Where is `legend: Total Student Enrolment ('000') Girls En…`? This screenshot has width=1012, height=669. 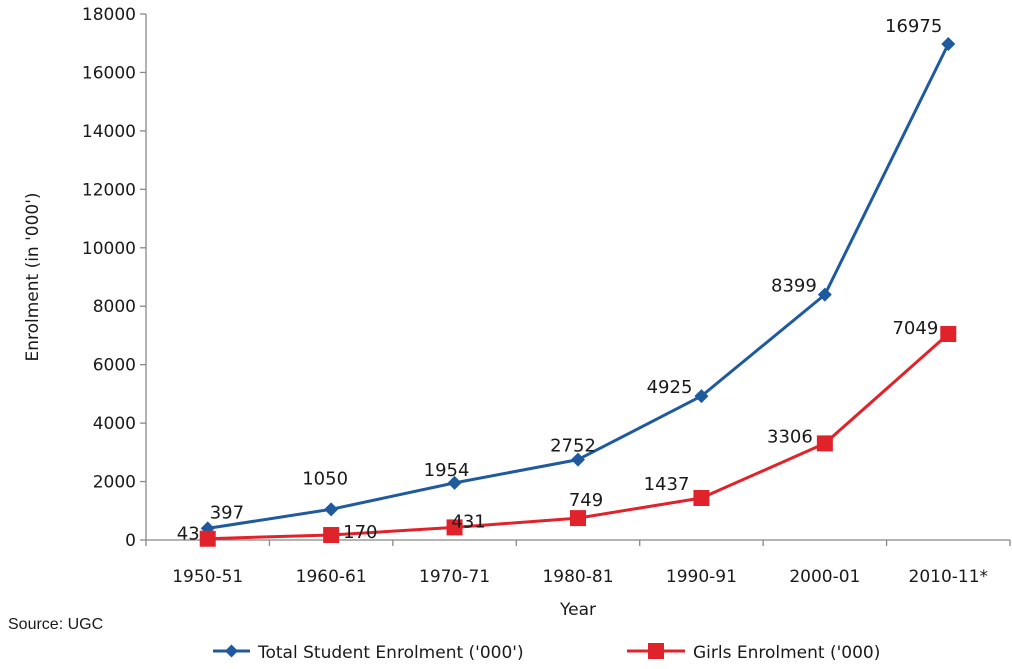
legend: Total Student Enrolment ('000') Girls En… is located at coordinates (546, 653).